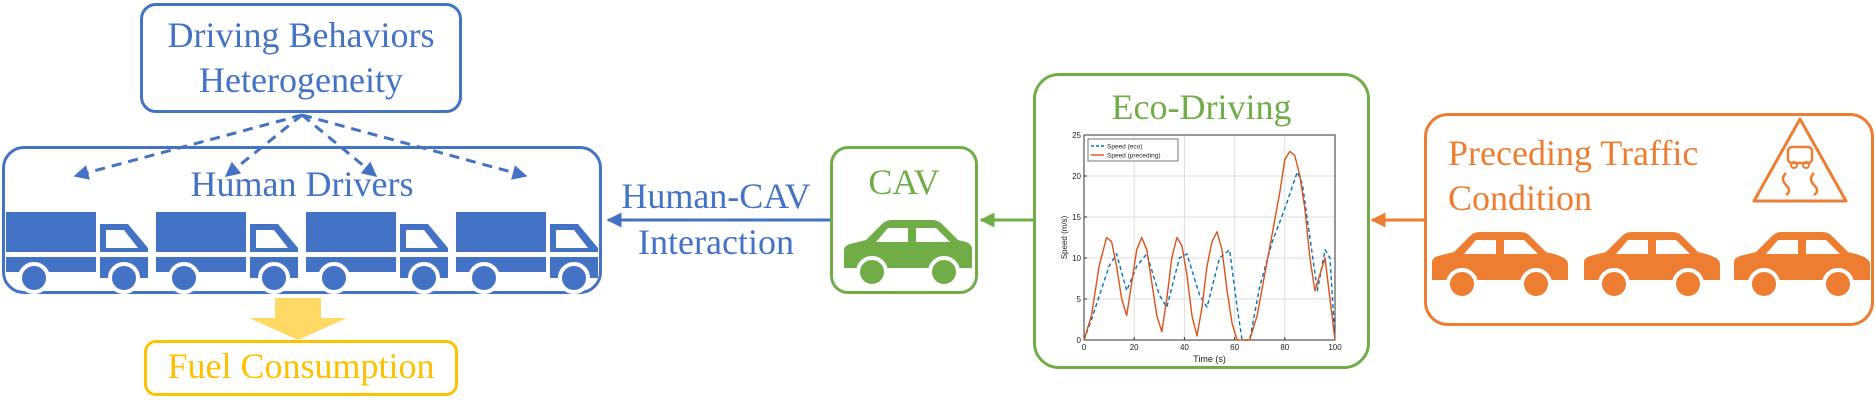 The image size is (1876, 413). What do you see at coordinates (1201, 107) in the screenshot?
I see `eco-driving-title: Eco-Driving` at bounding box center [1201, 107].